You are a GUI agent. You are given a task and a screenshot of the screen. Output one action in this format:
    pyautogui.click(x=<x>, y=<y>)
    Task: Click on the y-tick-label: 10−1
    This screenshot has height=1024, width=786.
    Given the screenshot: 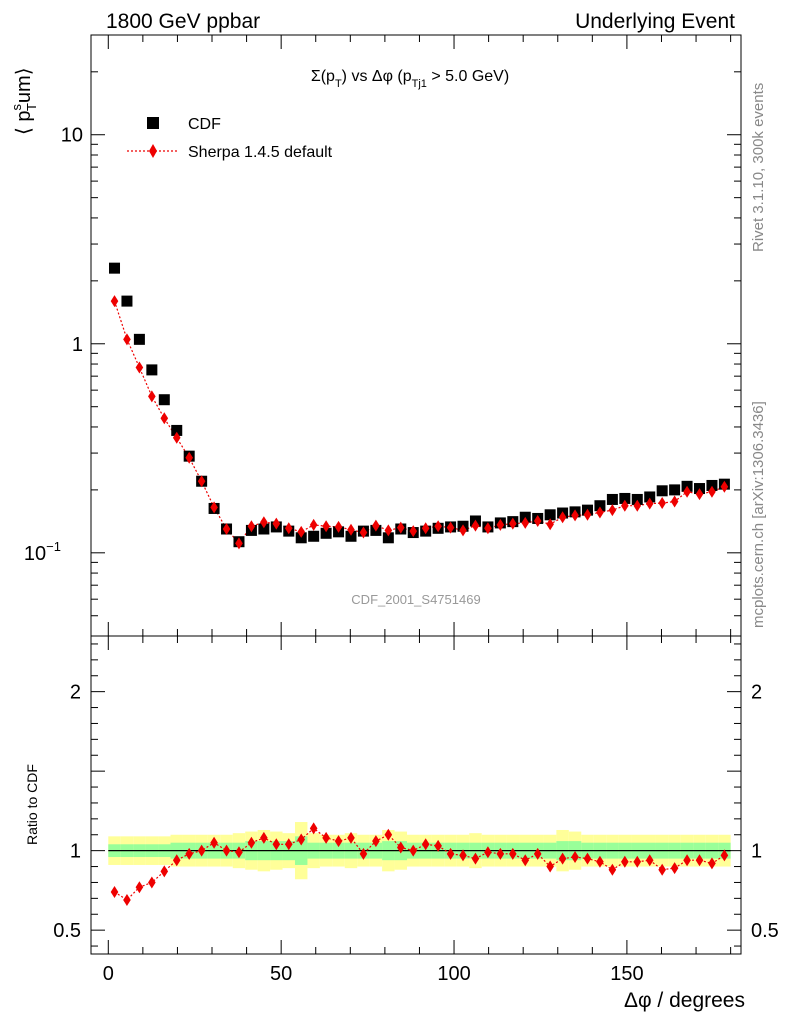 What is the action you would take?
    pyautogui.click(x=42, y=552)
    